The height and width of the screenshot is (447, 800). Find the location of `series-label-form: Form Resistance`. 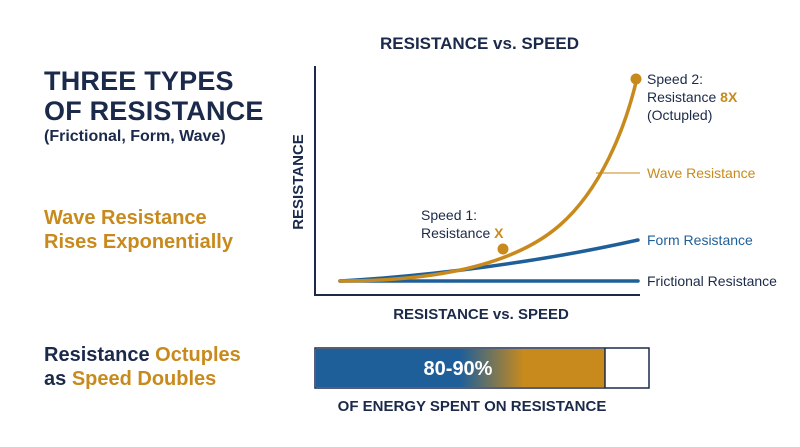

series-label-form: Form Resistance is located at coordinates (700, 240).